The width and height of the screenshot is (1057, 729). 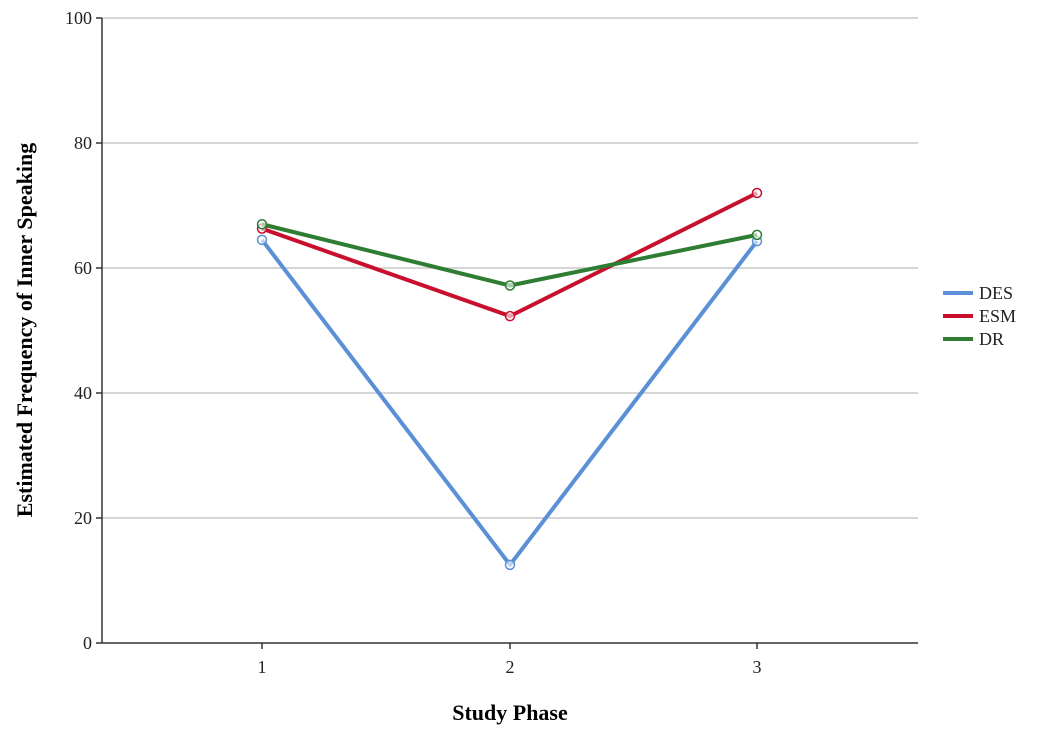 What do you see at coordinates (83, 268) in the screenshot?
I see `y-tick-label-60: 60` at bounding box center [83, 268].